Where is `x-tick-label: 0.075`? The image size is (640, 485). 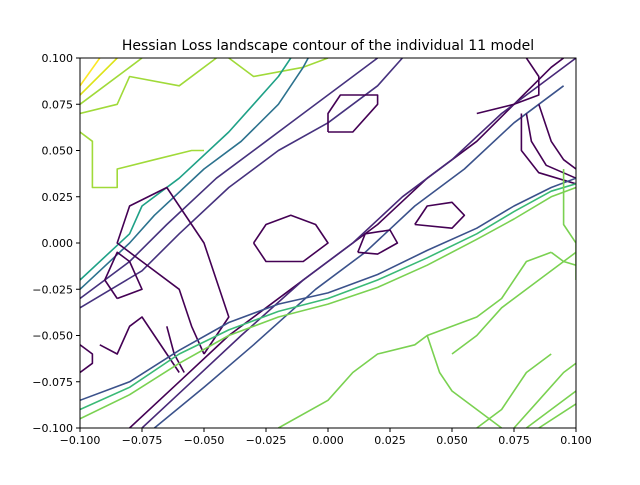 x-tick-label: 0.075 is located at coordinates (514, 440).